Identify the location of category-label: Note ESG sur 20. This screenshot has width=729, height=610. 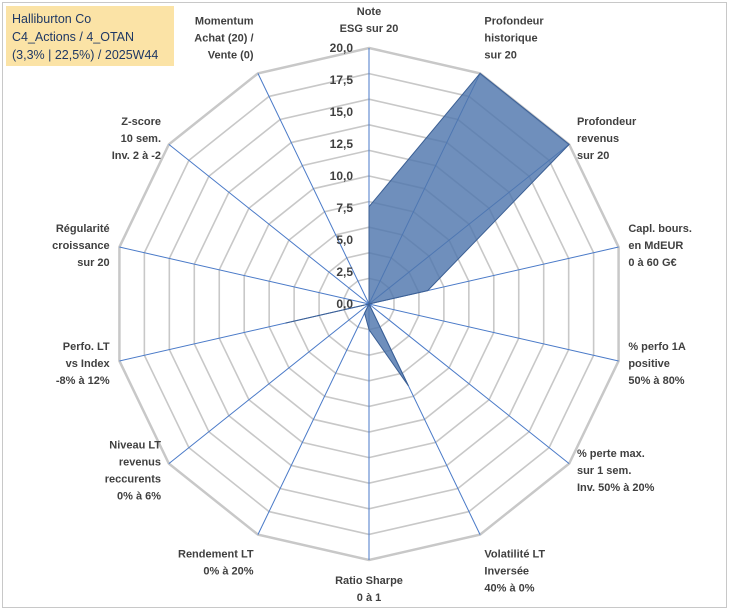
(369, 20).